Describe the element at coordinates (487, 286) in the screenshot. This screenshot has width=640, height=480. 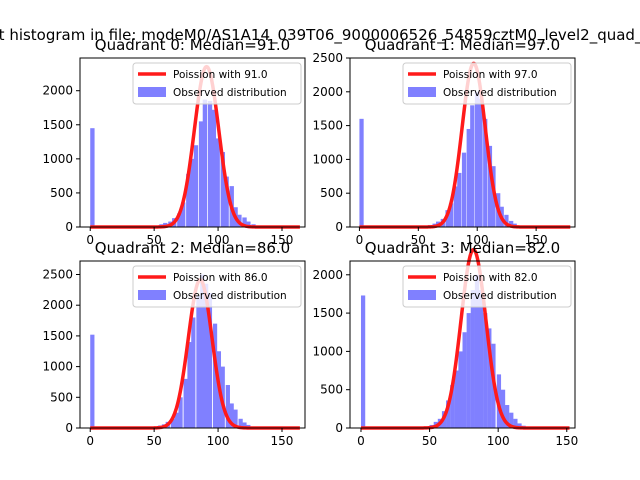
I see `legend: Poission with 82.0 Observed distribution` at that location.